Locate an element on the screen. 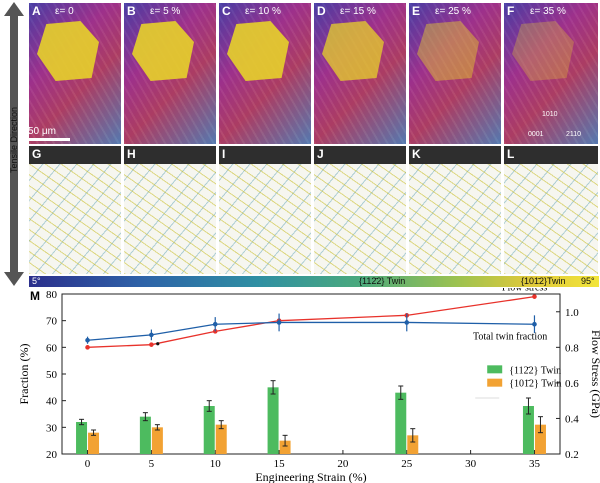 Image resolution: width=600 pixels, height=483 pixels. x-tick-label: 30 is located at coordinates (471, 464).